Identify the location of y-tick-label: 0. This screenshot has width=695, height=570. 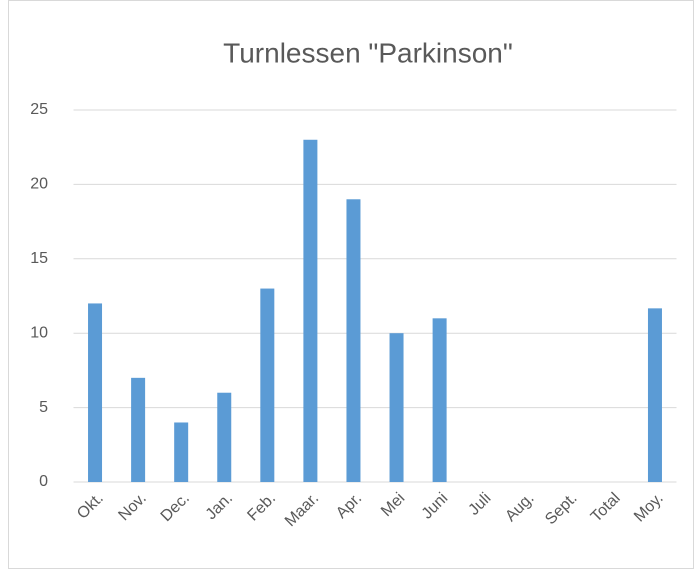
(43, 481).